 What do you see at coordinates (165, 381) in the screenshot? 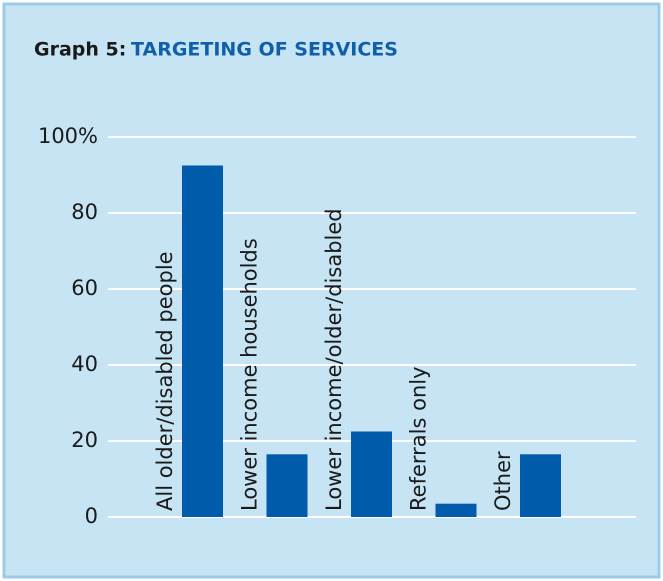
I see `x-tick-label: All older/disabled people` at bounding box center [165, 381].